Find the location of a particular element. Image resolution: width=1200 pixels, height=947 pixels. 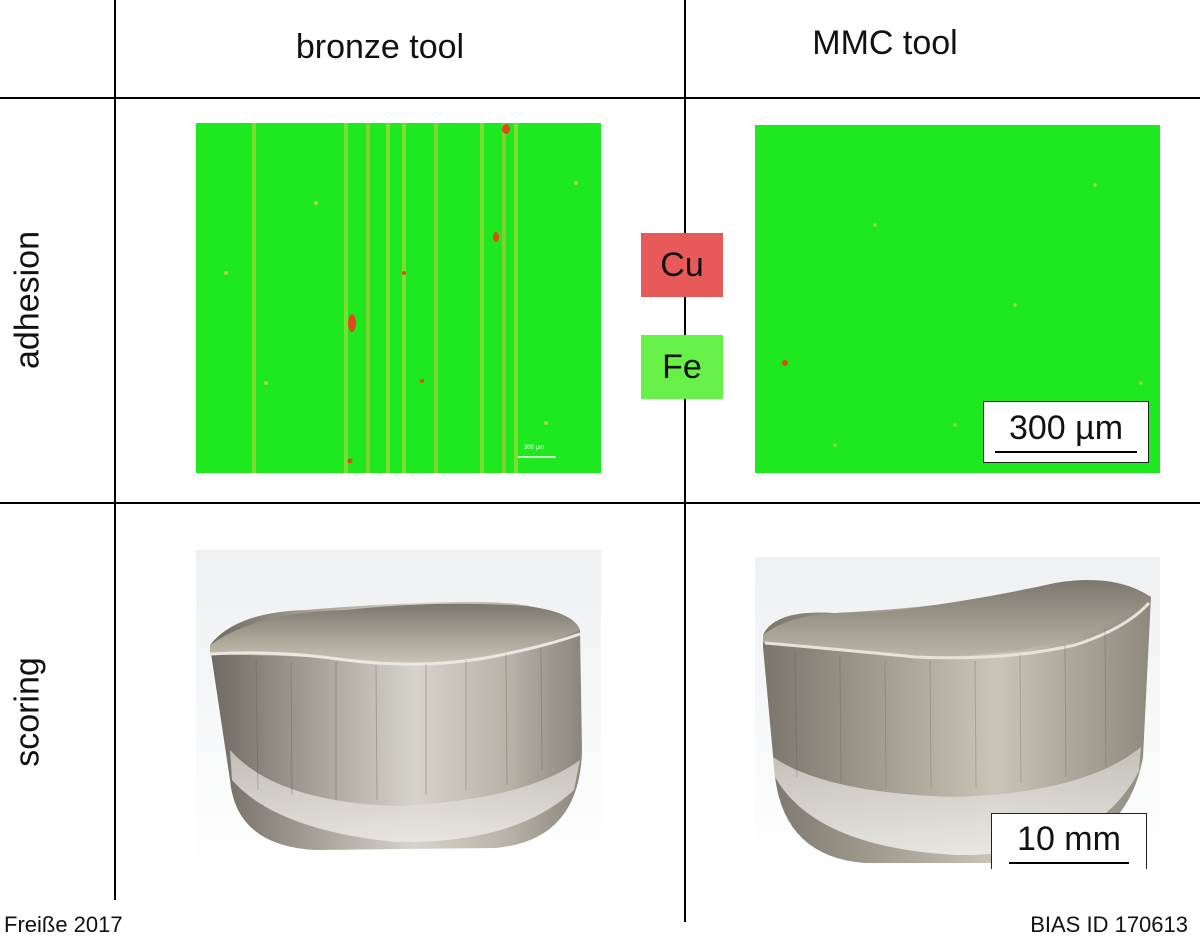

grid-line-horizontal-middle is located at coordinates (600, 503).